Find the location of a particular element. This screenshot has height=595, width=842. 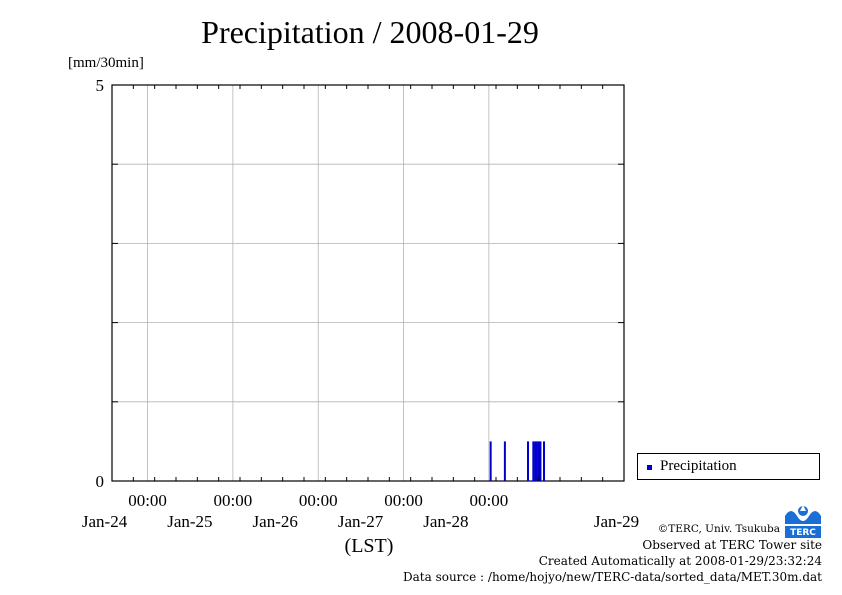

x-tick-date-label: Jan-24 is located at coordinates (105, 521).